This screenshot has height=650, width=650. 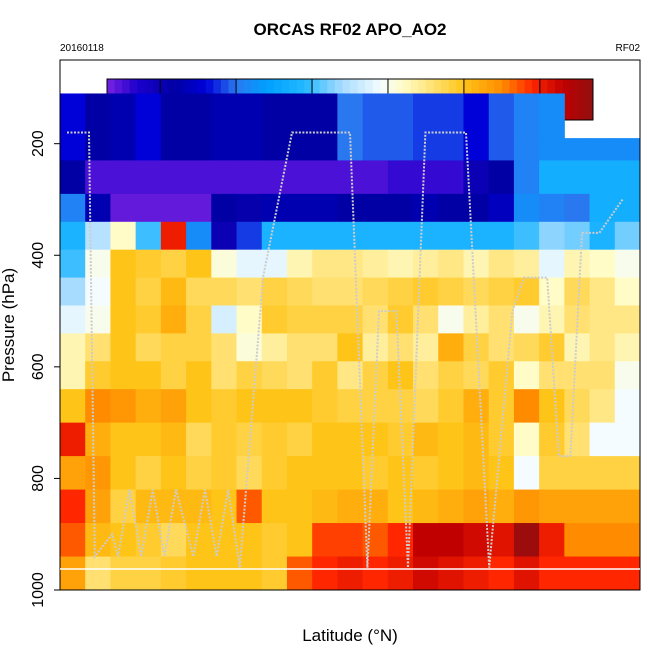 What do you see at coordinates (9, 325) in the screenshot?
I see `y-axis-title: Pressure (hPa)` at bounding box center [9, 325].